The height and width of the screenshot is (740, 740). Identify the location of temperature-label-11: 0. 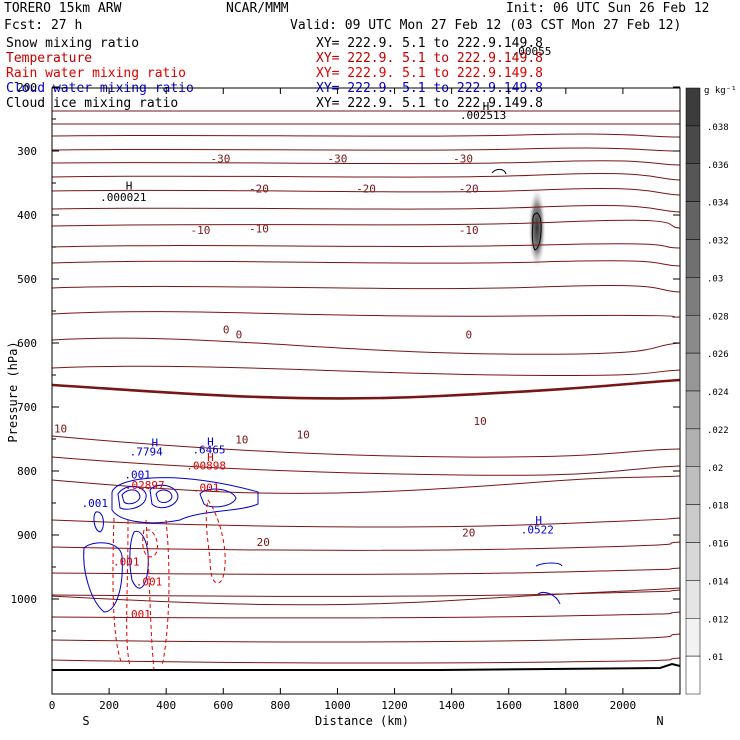
(468, 335).